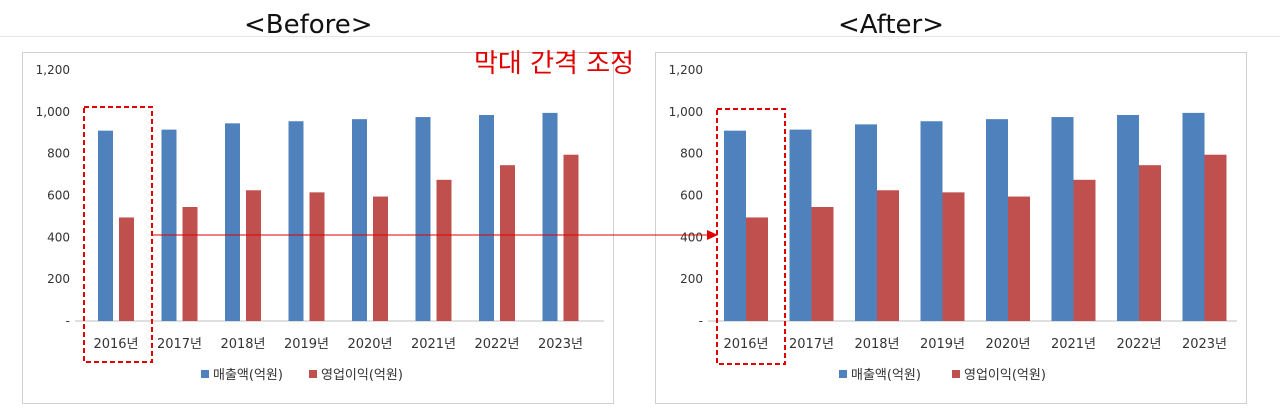  I want to click on before-heading: <Before>, so click(308, 25).